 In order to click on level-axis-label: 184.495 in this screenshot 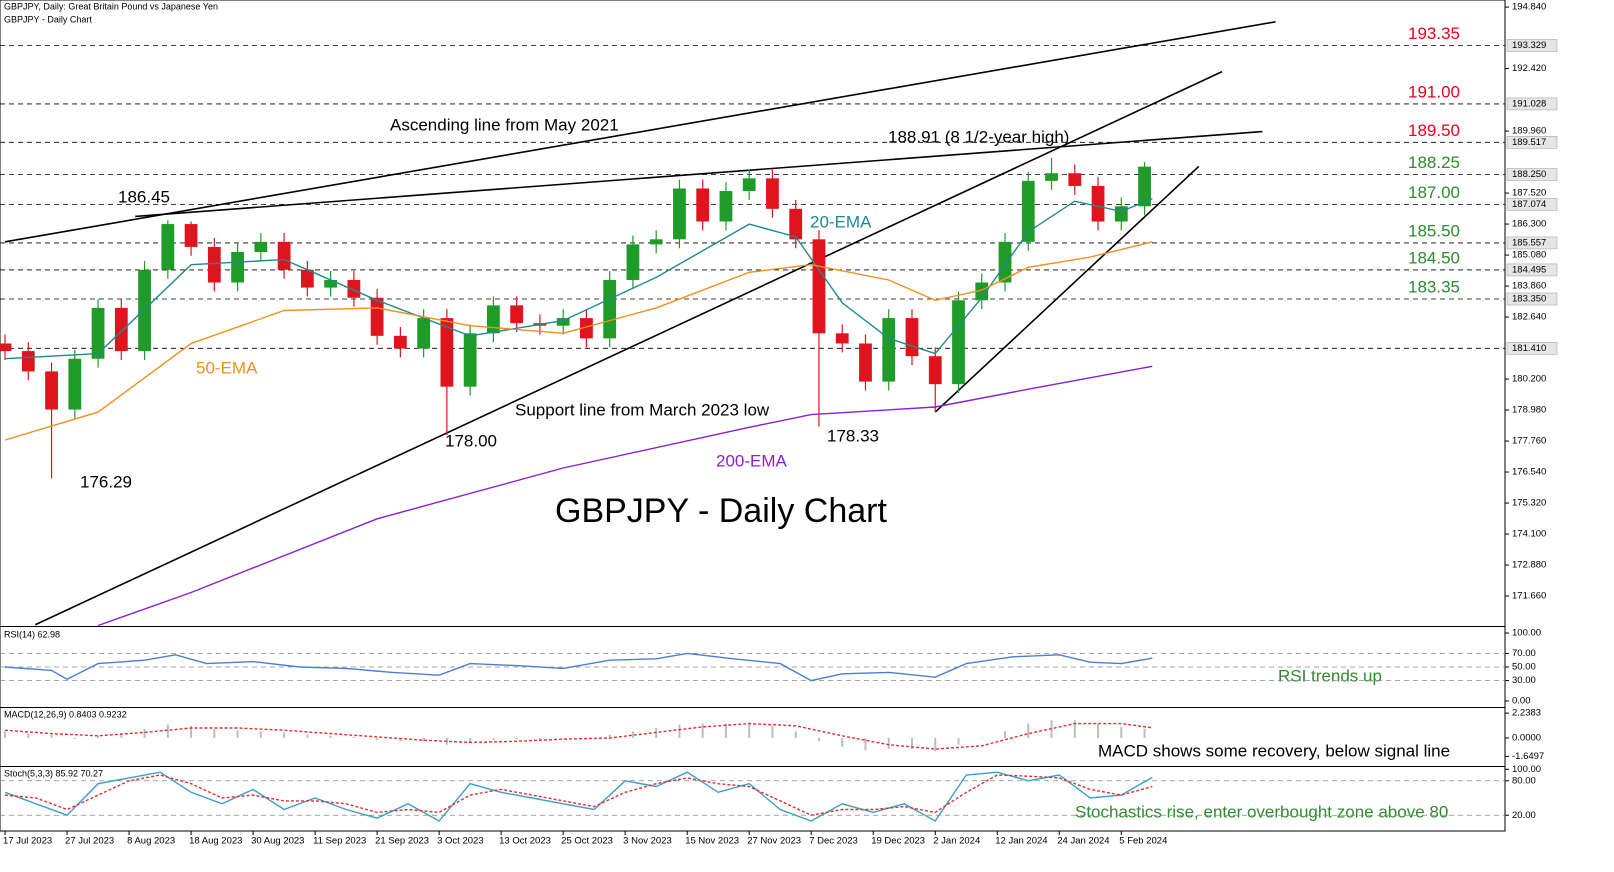, I will do `click(1529, 269)`.